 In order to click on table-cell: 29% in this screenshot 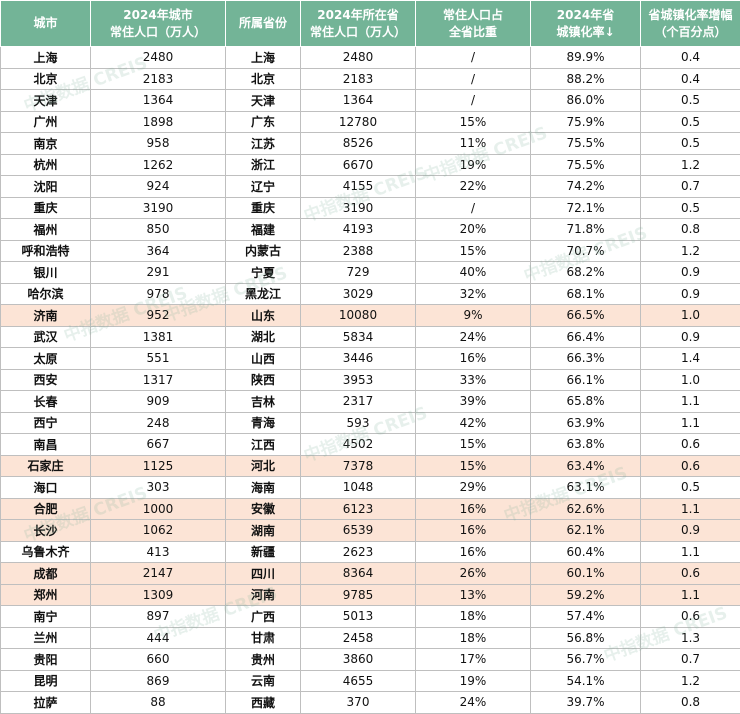, I will do `click(473, 488)`.